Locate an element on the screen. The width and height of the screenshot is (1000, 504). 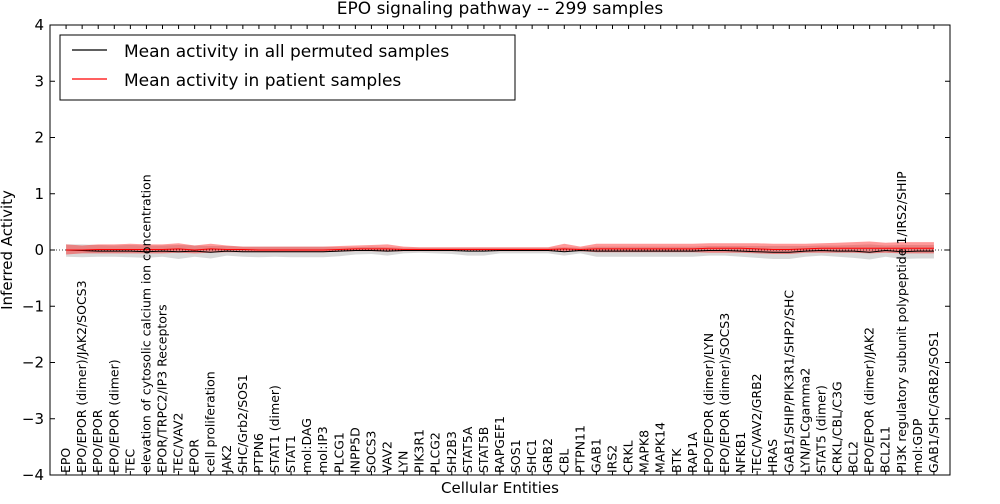
x-tick-label: SH2B3 is located at coordinates (451, 452).